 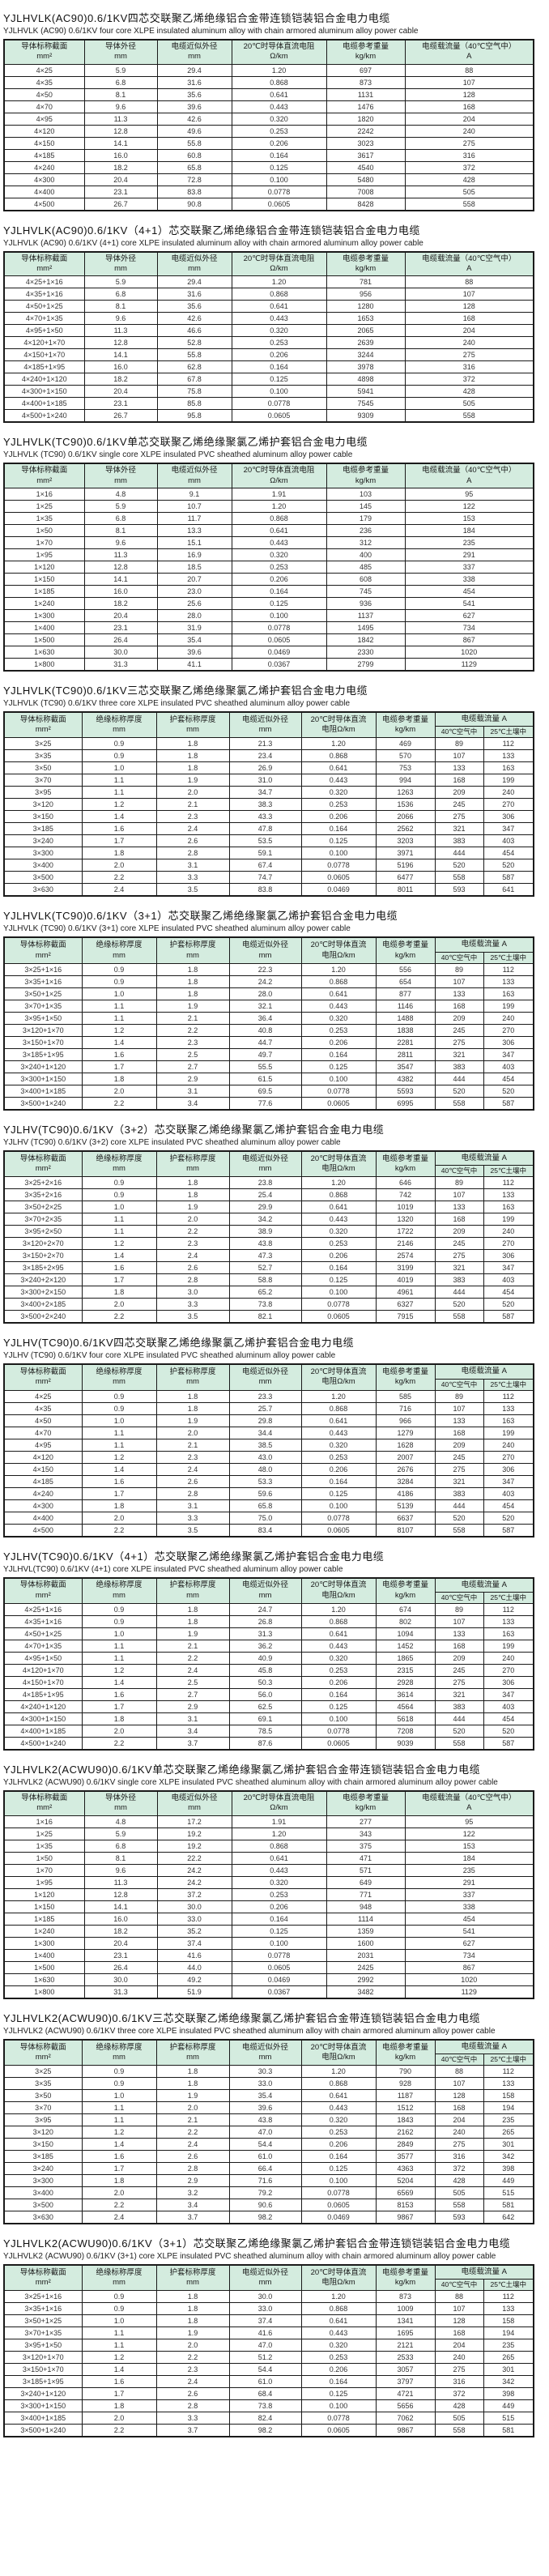 I want to click on value-cell: 2.4, so click(x=193, y=829).